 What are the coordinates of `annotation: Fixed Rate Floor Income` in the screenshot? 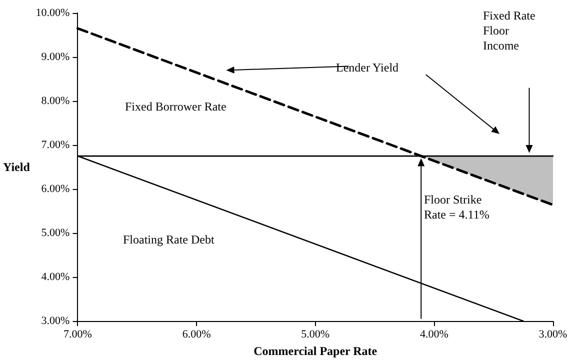 It's located at (509, 30).